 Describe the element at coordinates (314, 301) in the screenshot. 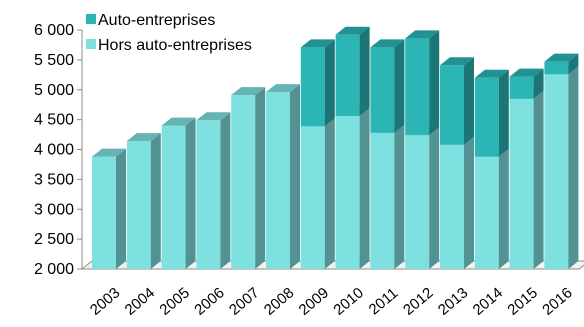

I see `x-tick-label: 2009` at that location.